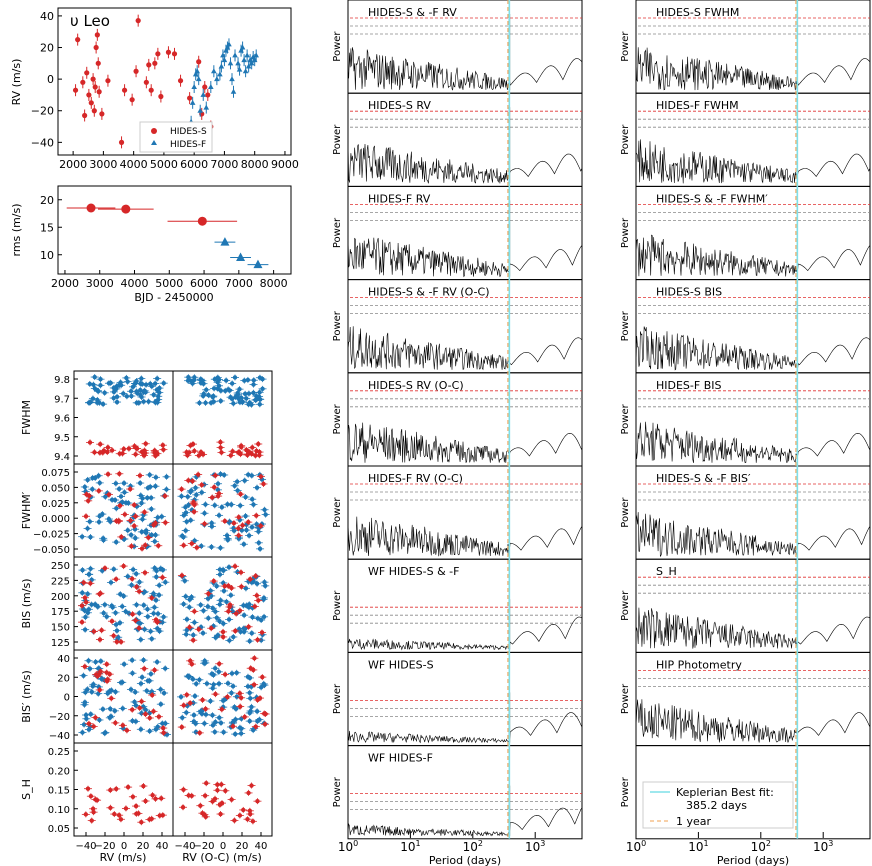  I want to click on periodogram-title: HIDES-F RV, so click(399, 198).